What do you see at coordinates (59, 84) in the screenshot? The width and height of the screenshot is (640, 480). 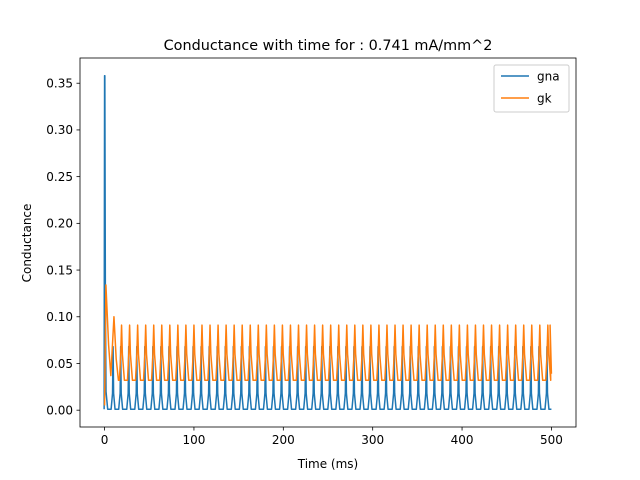 I see `y-tick-label: 0.35` at bounding box center [59, 84].